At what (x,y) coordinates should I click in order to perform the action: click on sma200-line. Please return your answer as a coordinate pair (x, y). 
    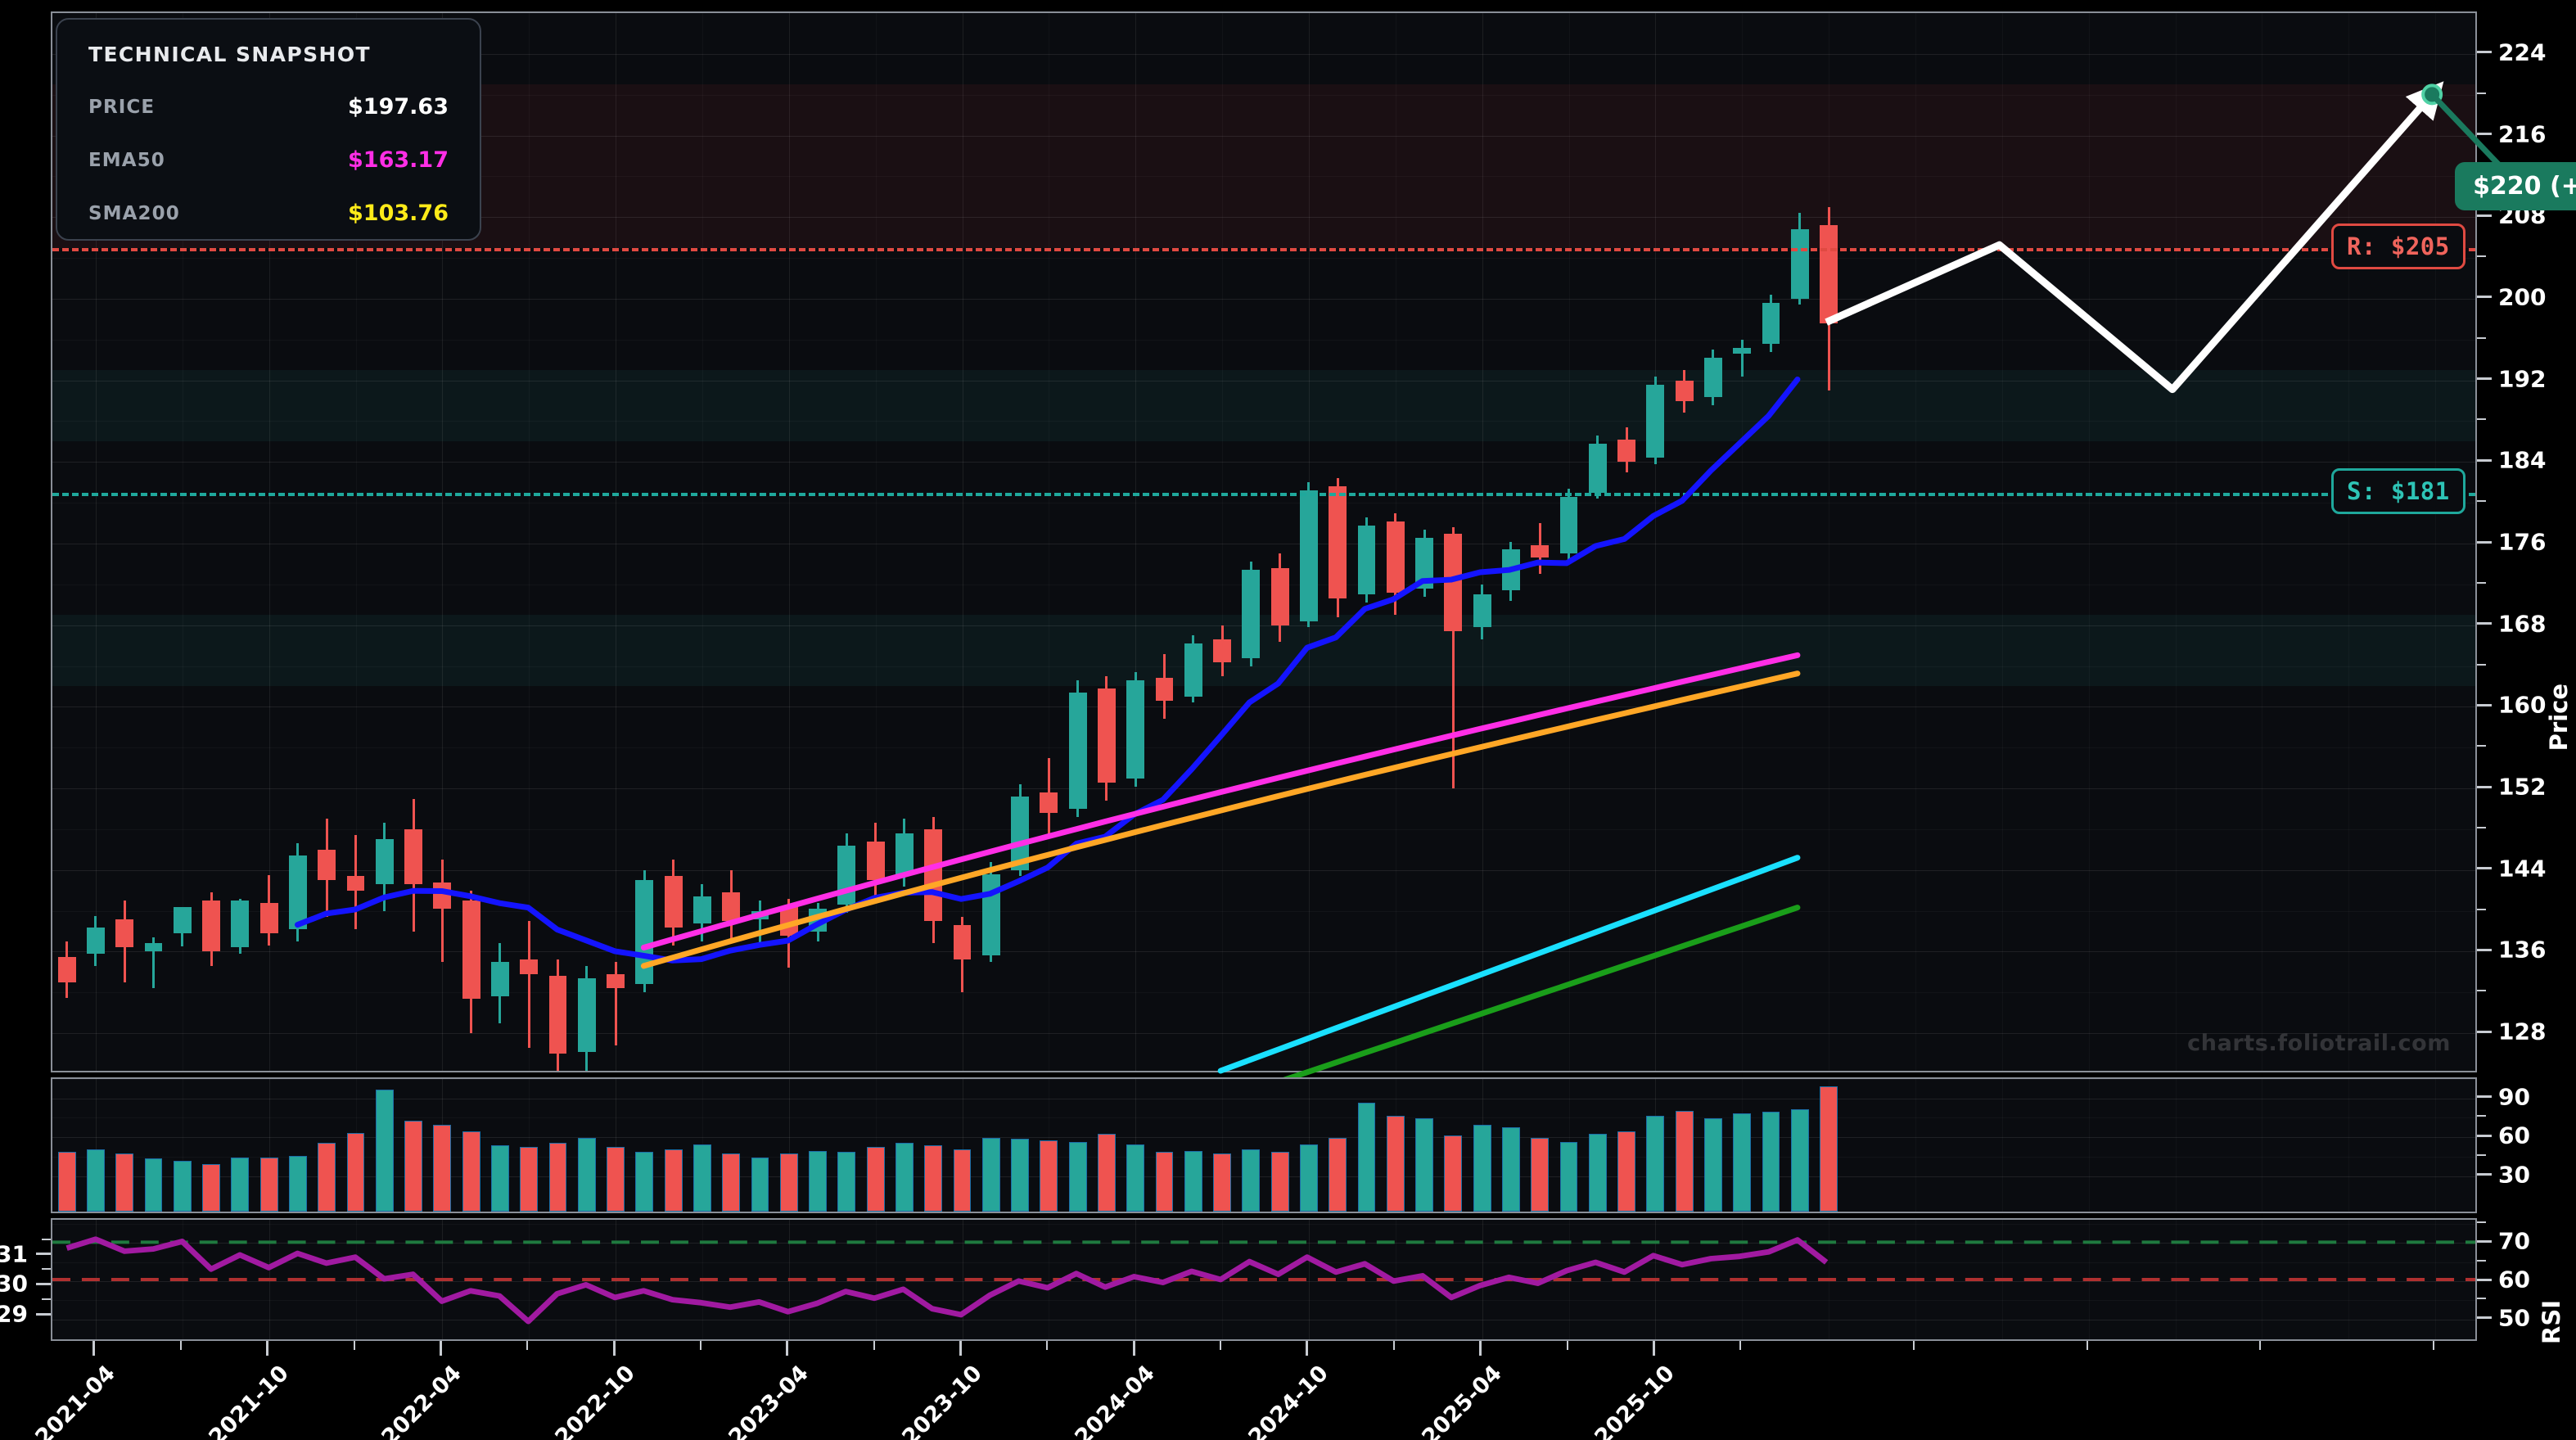
    Looking at the image, I should click on (1509, 1005).